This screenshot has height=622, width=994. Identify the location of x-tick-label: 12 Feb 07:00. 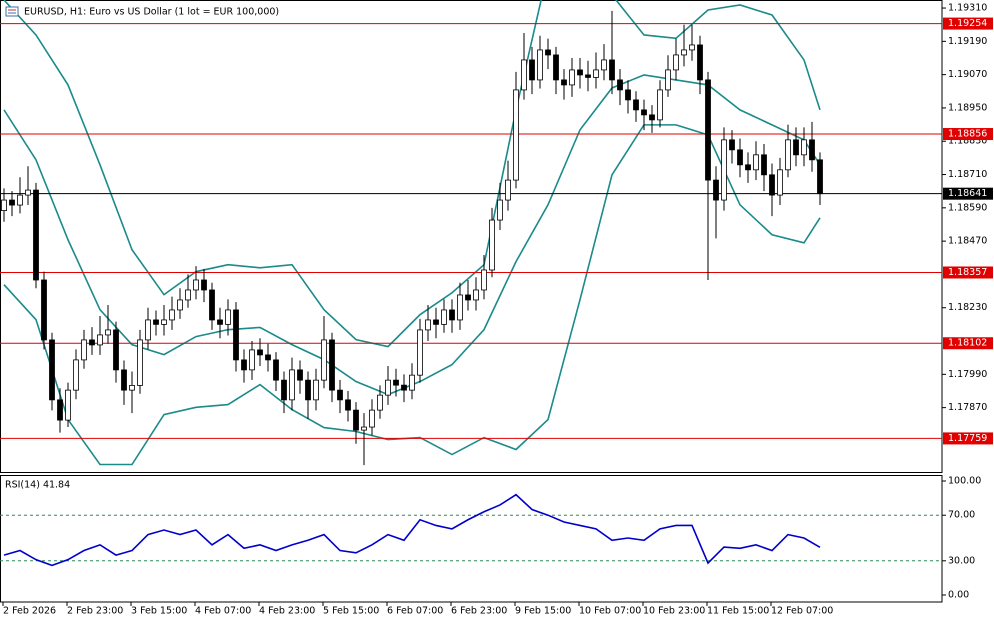
(802, 611).